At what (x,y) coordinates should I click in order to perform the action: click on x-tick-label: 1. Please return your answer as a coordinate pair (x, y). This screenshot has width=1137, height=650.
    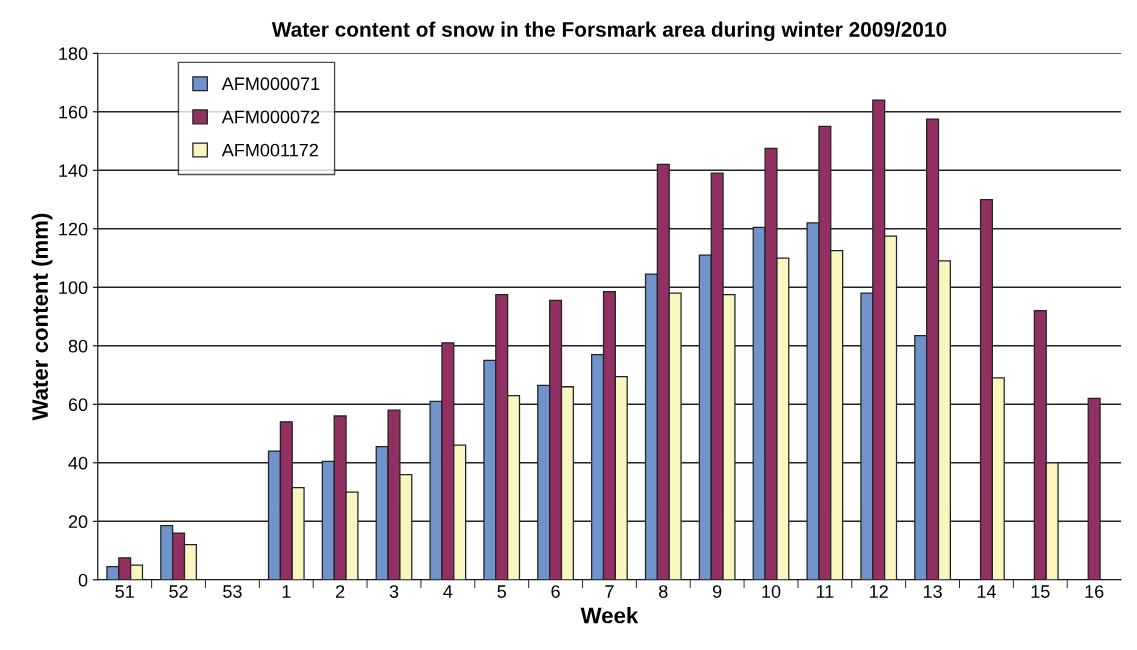
    Looking at the image, I should click on (286, 591).